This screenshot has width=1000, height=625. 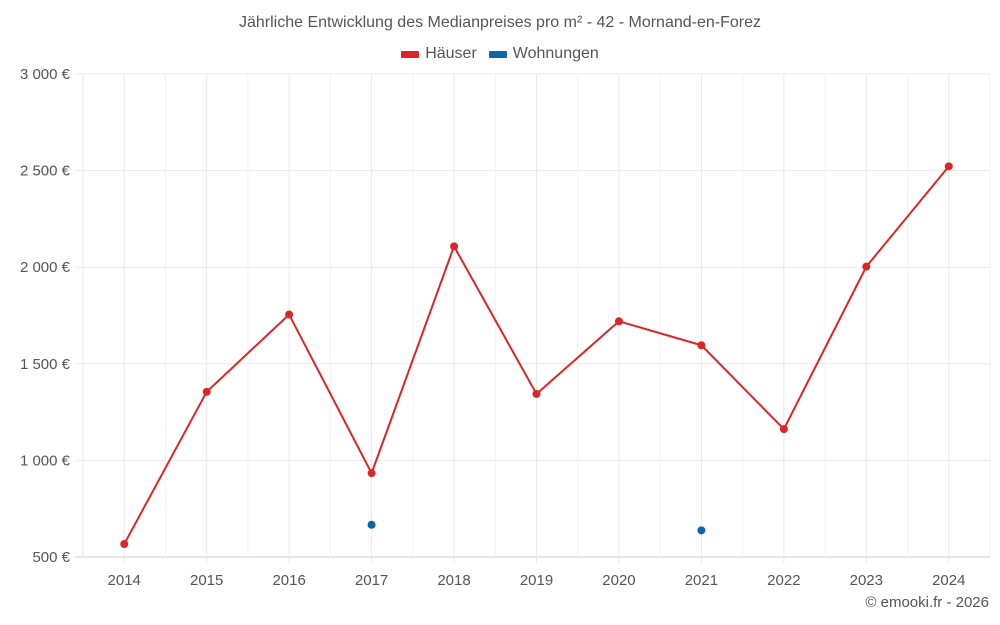 I want to click on copyright-credit: © emooki.fr - 2026, so click(x=927, y=602).